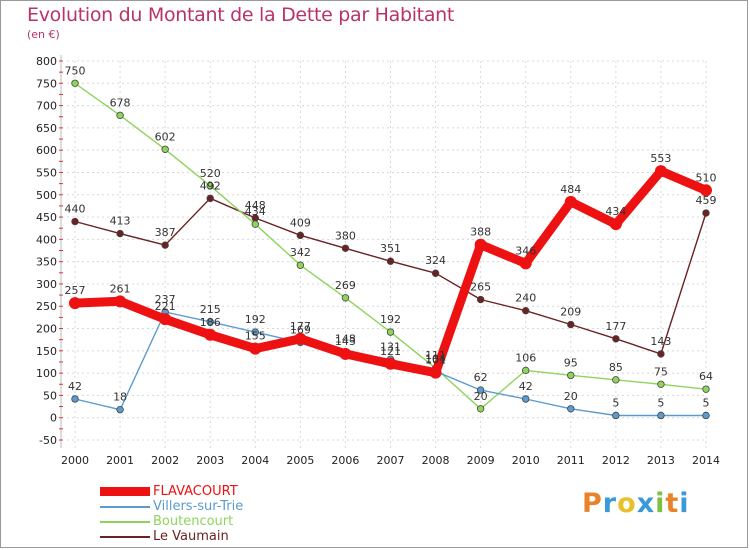  I want to click on x-tick-label: 2000, so click(75, 460).